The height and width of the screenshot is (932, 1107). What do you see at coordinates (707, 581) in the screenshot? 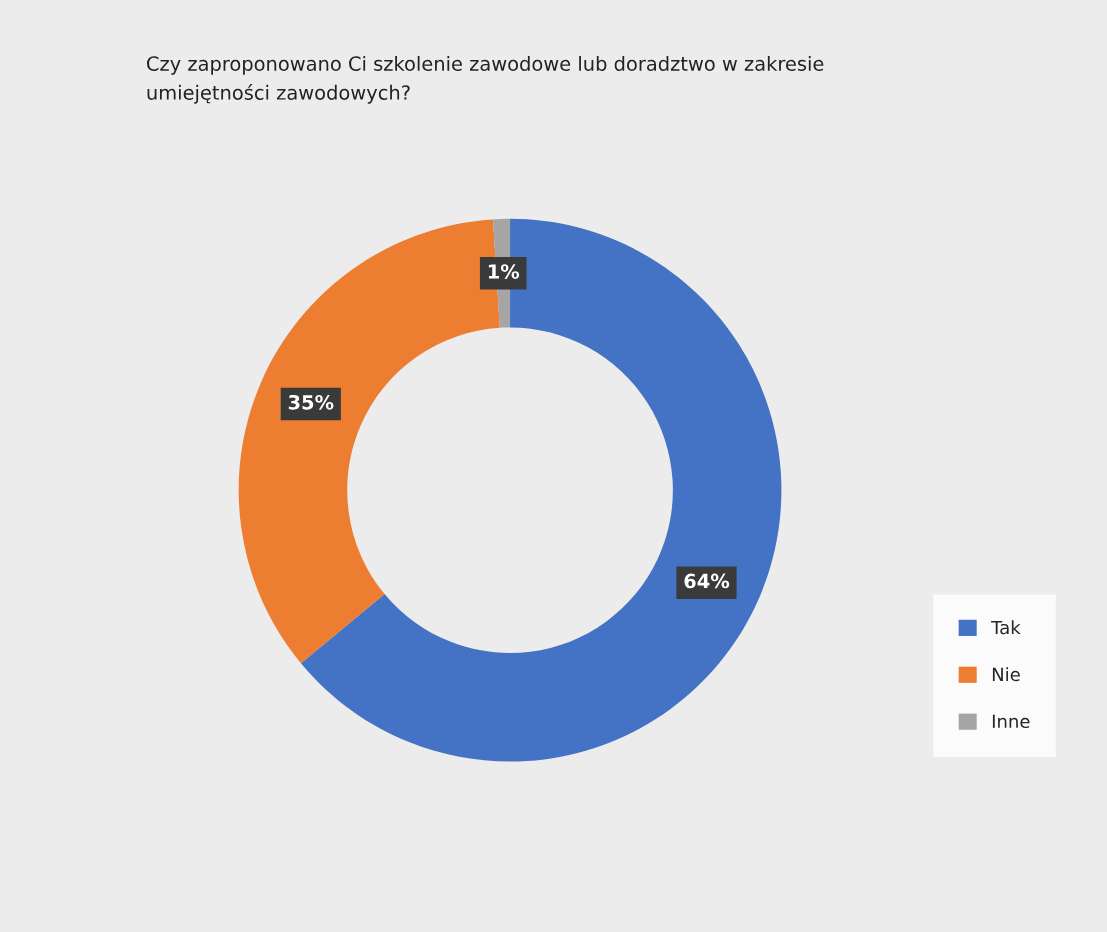
I see `data-label: 64%` at bounding box center [707, 581].